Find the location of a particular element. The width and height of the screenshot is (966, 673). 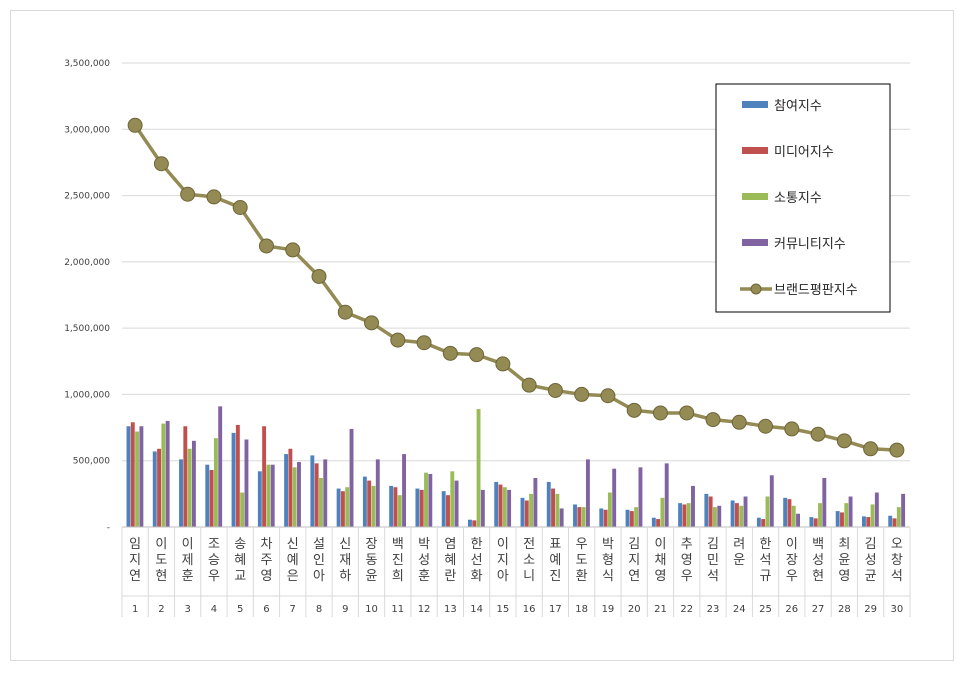

rank-label: 16 is located at coordinates (529, 609).